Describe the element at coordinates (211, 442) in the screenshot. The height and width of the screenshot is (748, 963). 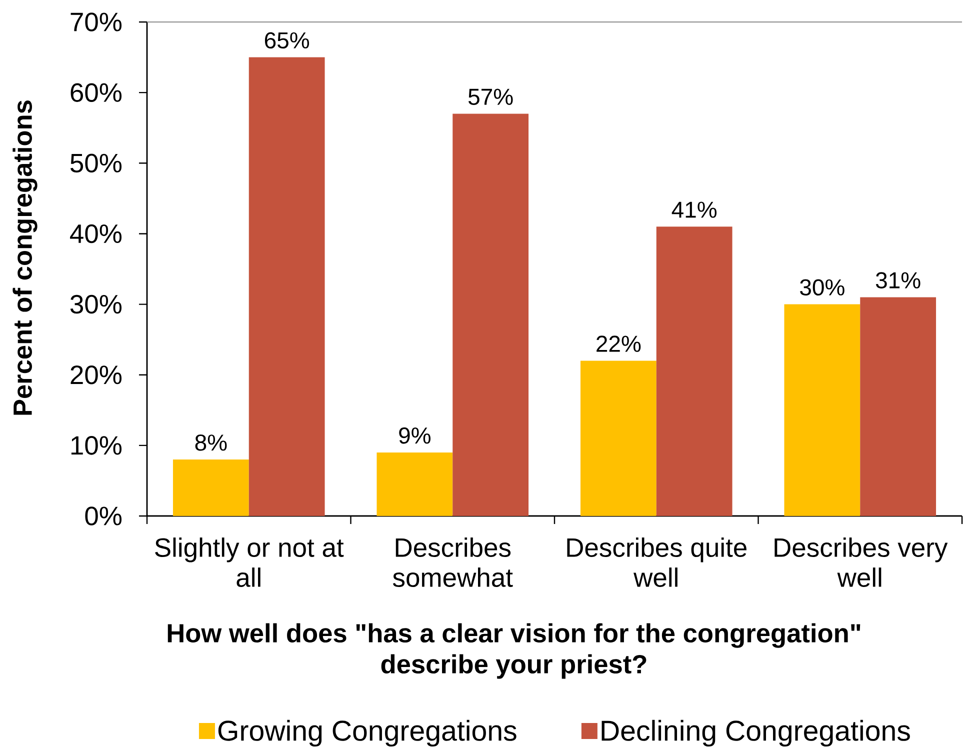
I see `data-label: 8%` at that location.